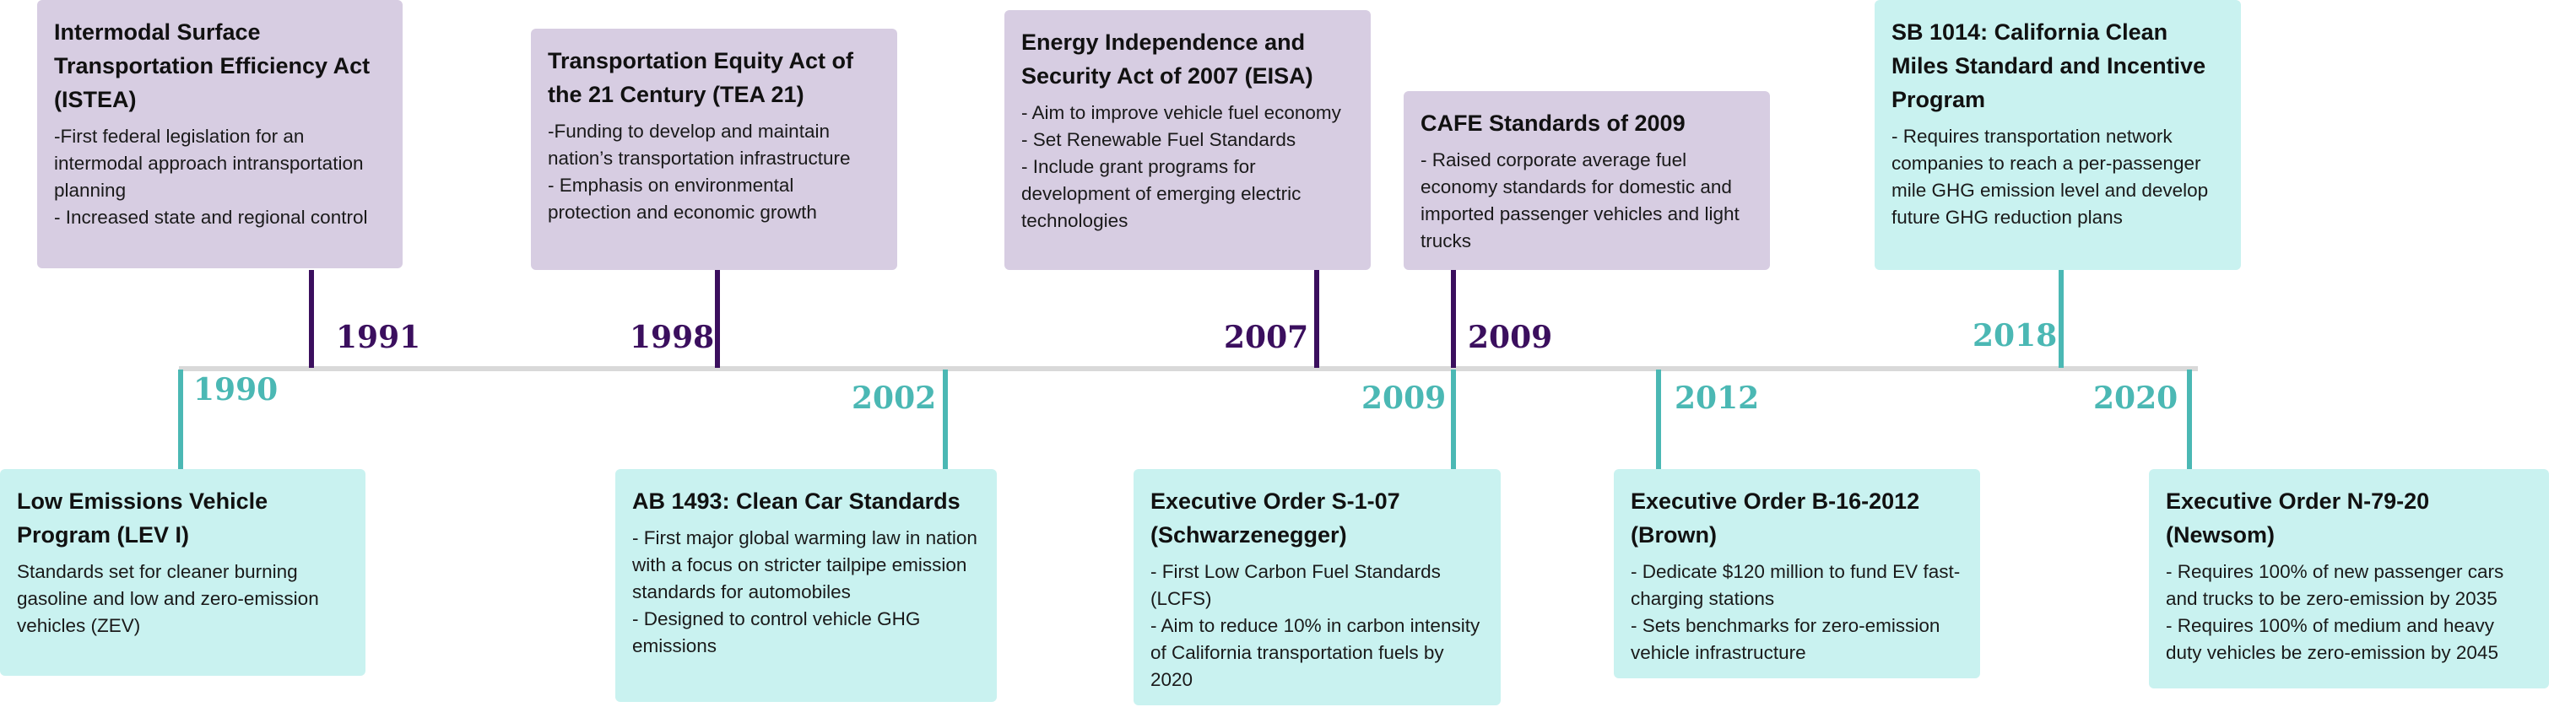  Describe the element at coordinates (2298, 518) in the screenshot. I see `event-title: Executive Order N-79-20 (Newsom)` at that location.